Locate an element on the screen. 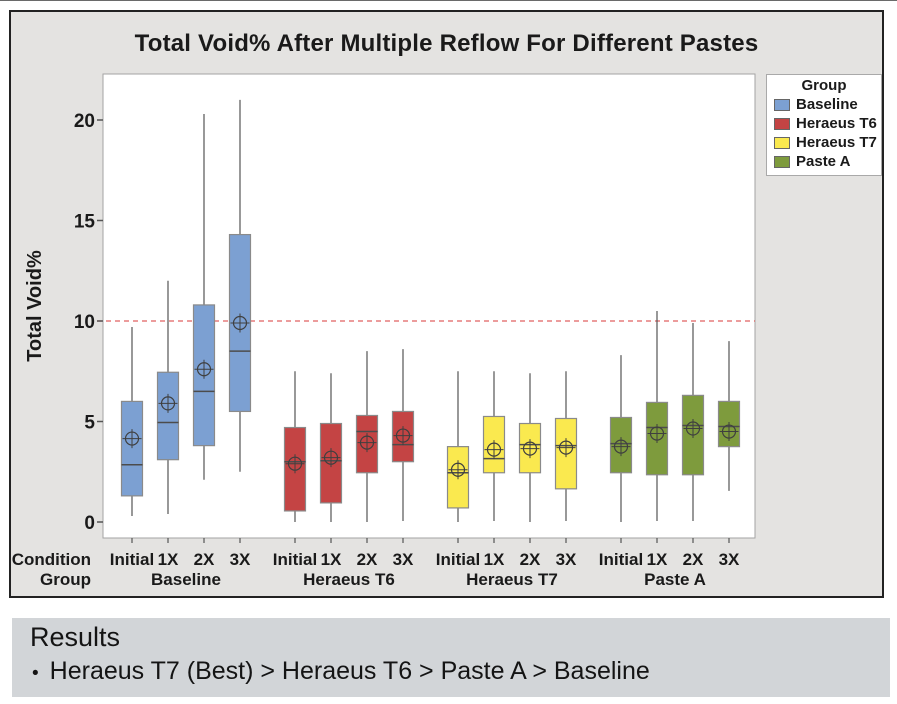 The height and width of the screenshot is (704, 897). legend-items: Baseline Heraeus T6 Heraeus T7 Paste A is located at coordinates (824, 133).